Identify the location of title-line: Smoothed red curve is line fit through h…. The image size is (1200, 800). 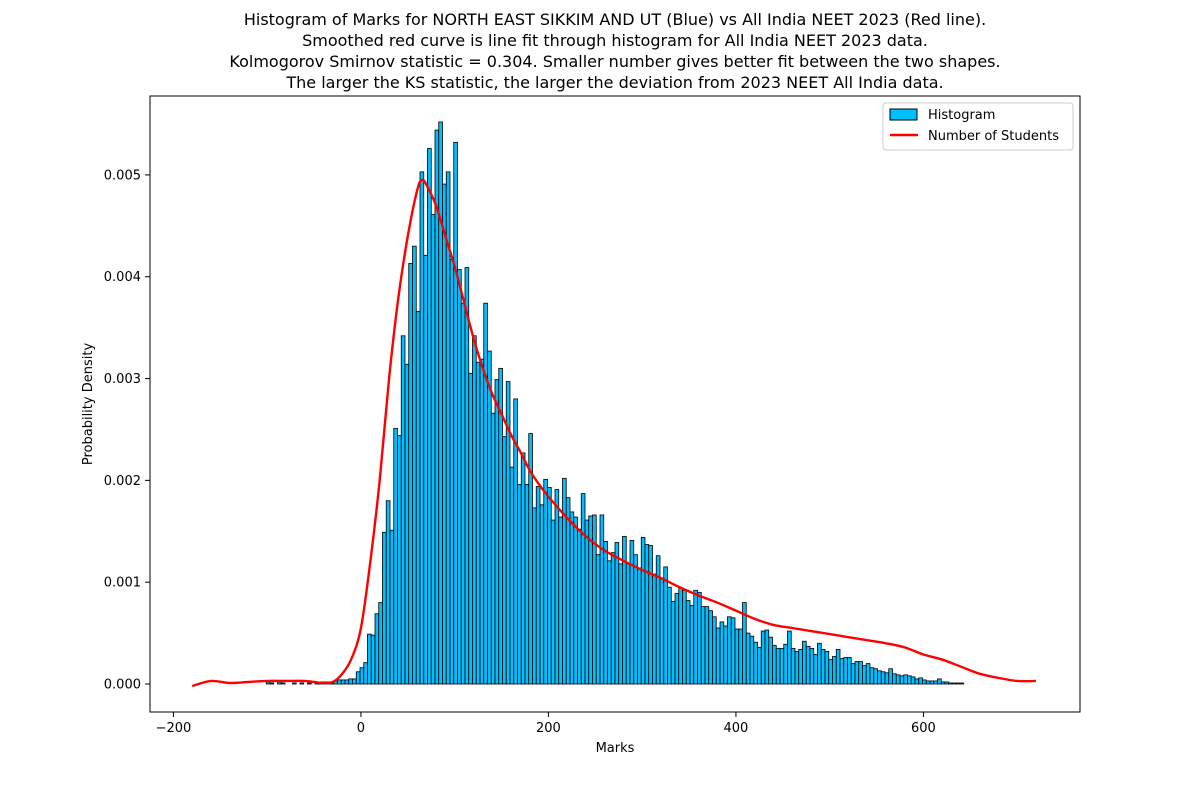
(615, 40).